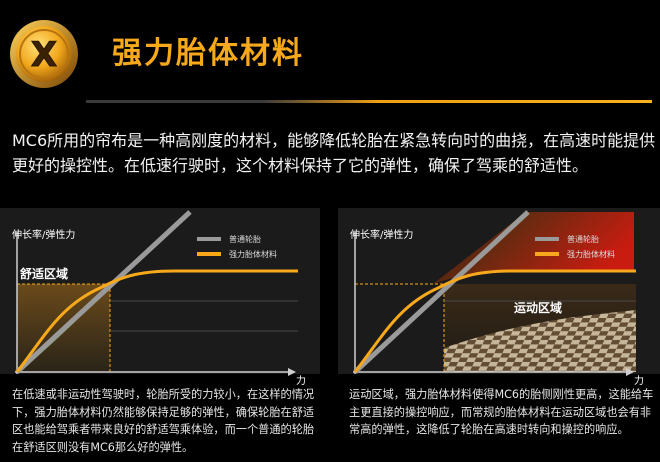 The image size is (660, 462). I want to click on x-badge-icon: X, so click(44, 54).